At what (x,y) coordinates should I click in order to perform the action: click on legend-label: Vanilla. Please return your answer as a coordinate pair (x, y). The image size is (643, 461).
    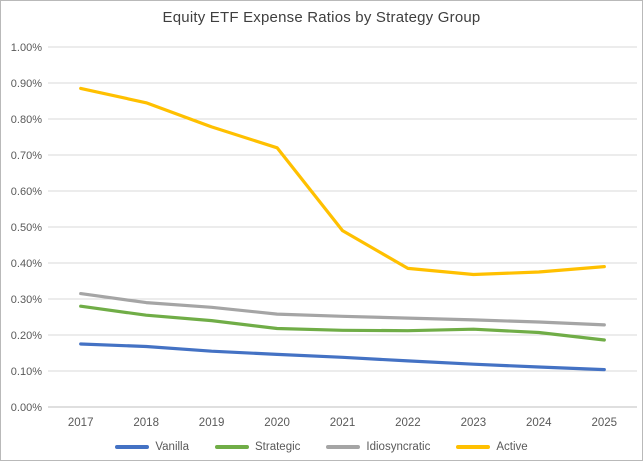
    Looking at the image, I should click on (172, 447).